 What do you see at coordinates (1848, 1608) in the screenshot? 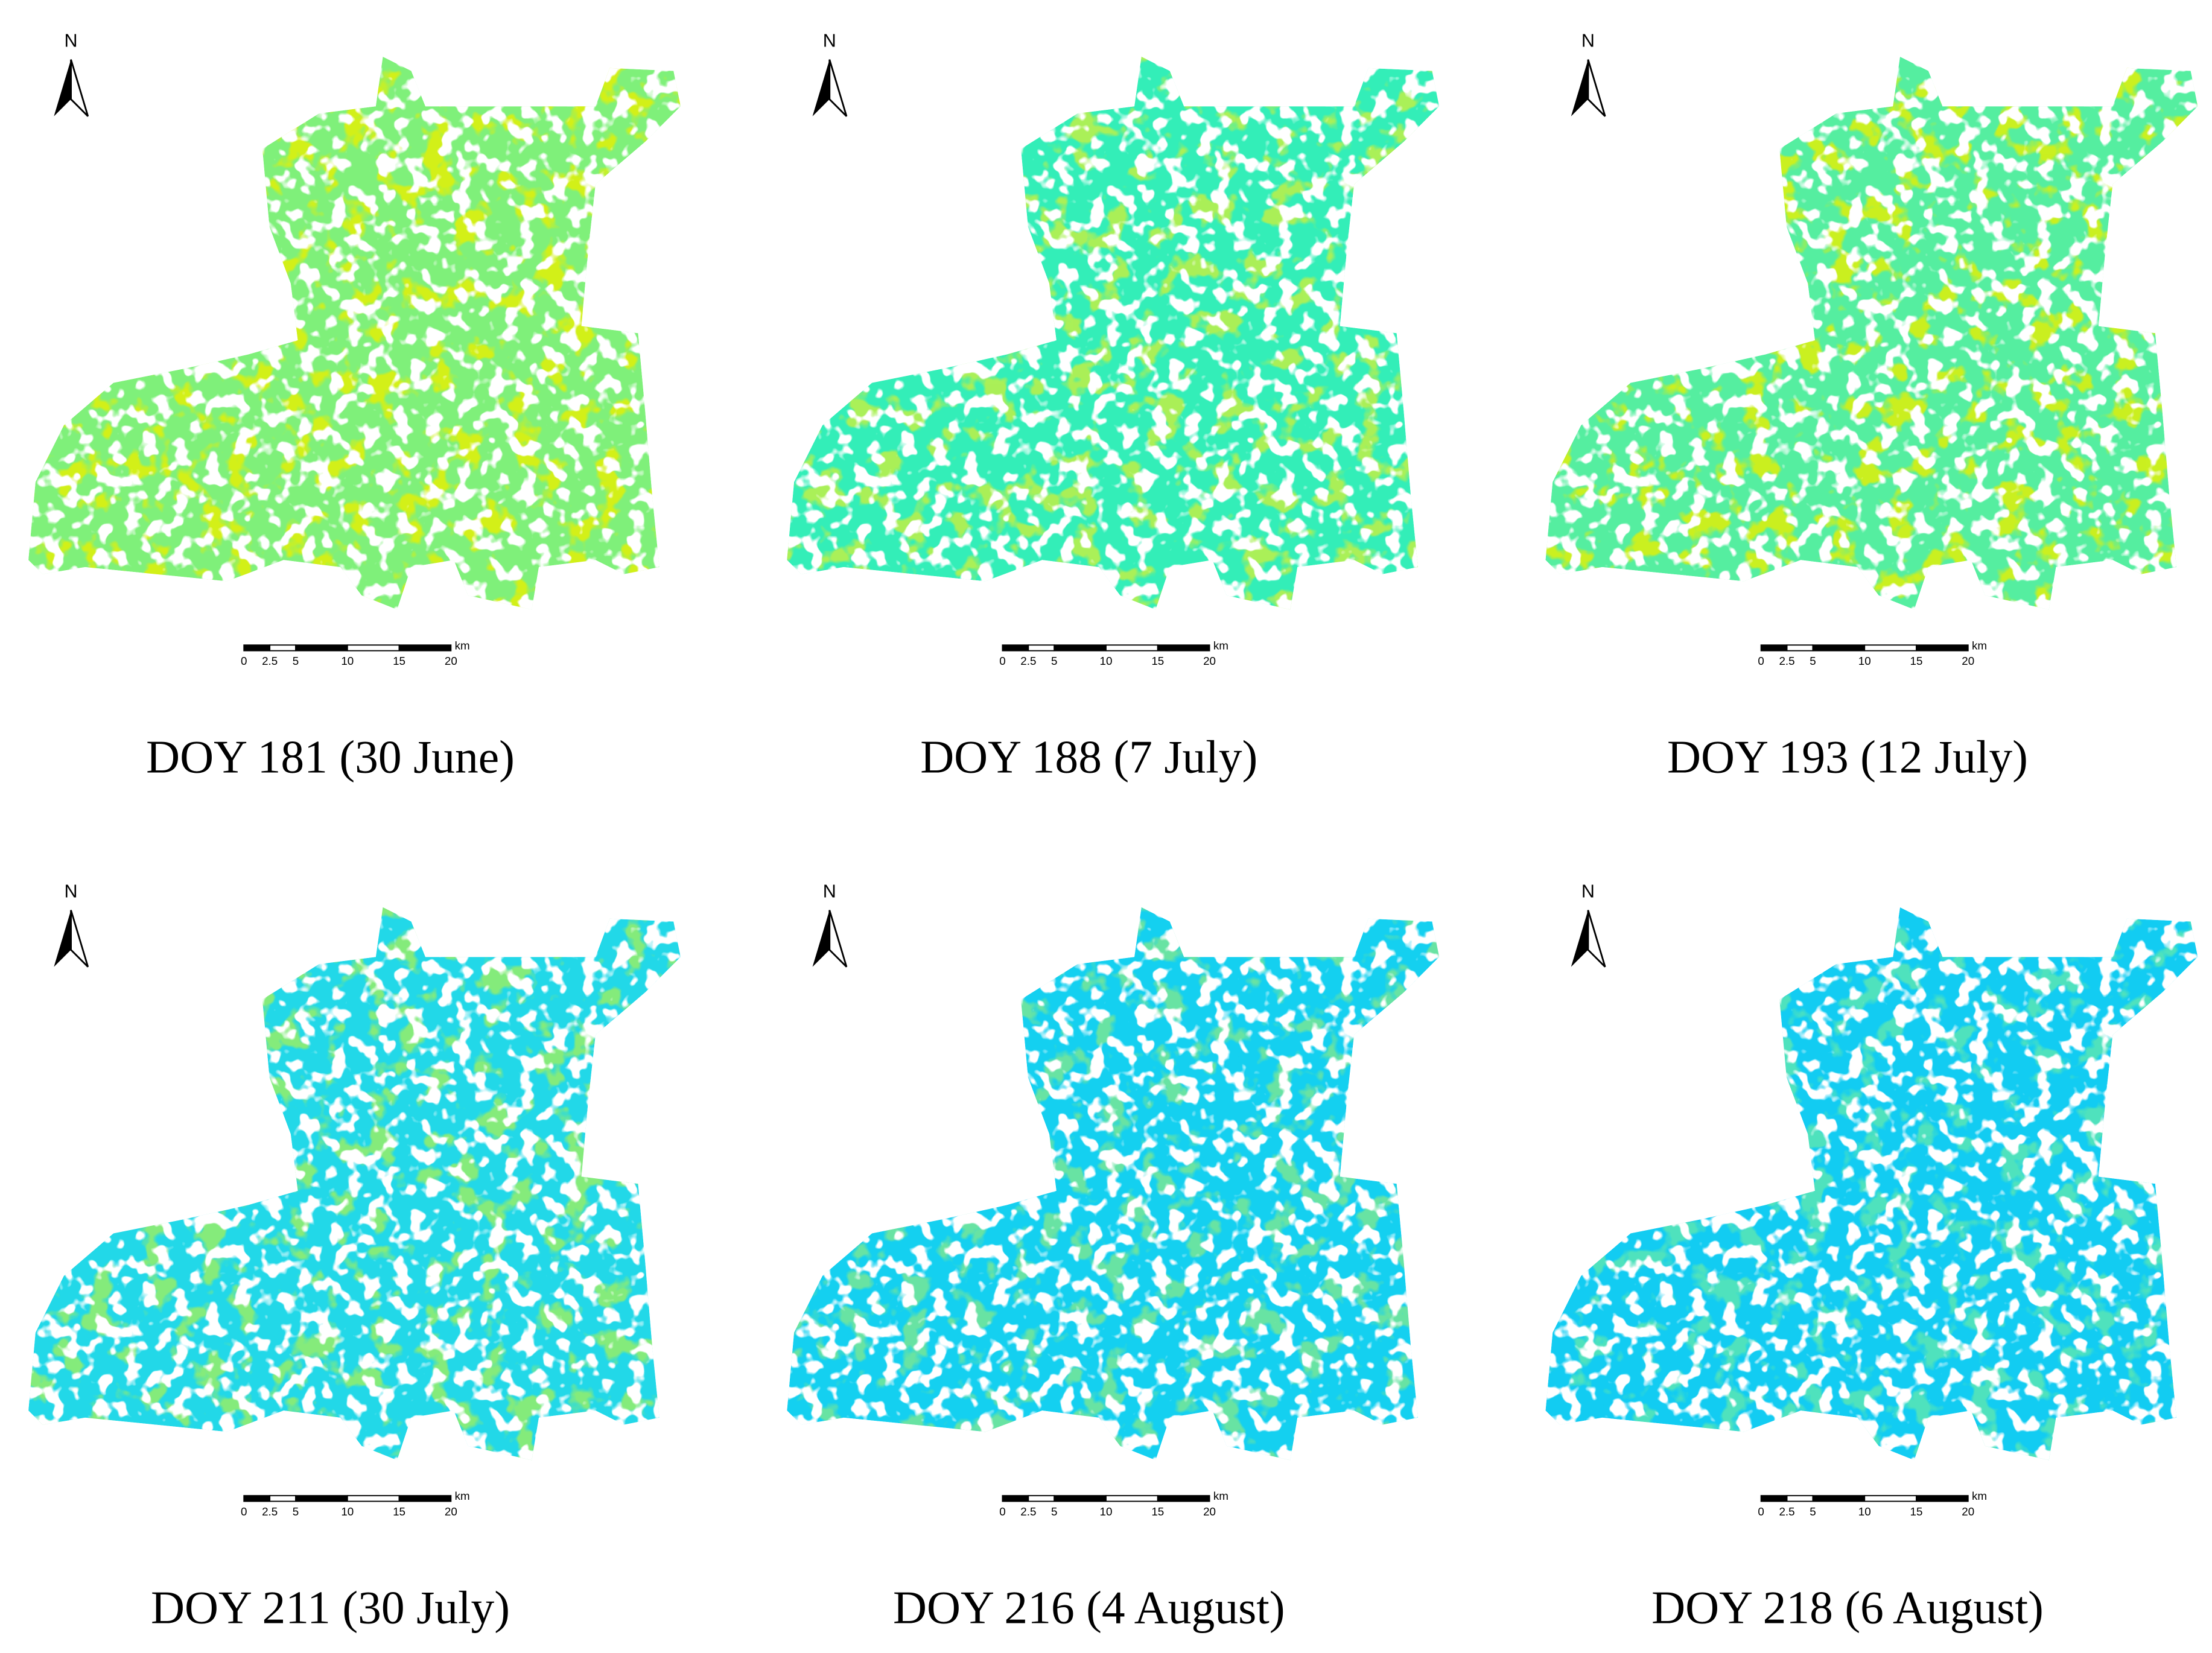
I see `panel-label: DOY 218 (6 August)` at bounding box center [1848, 1608].